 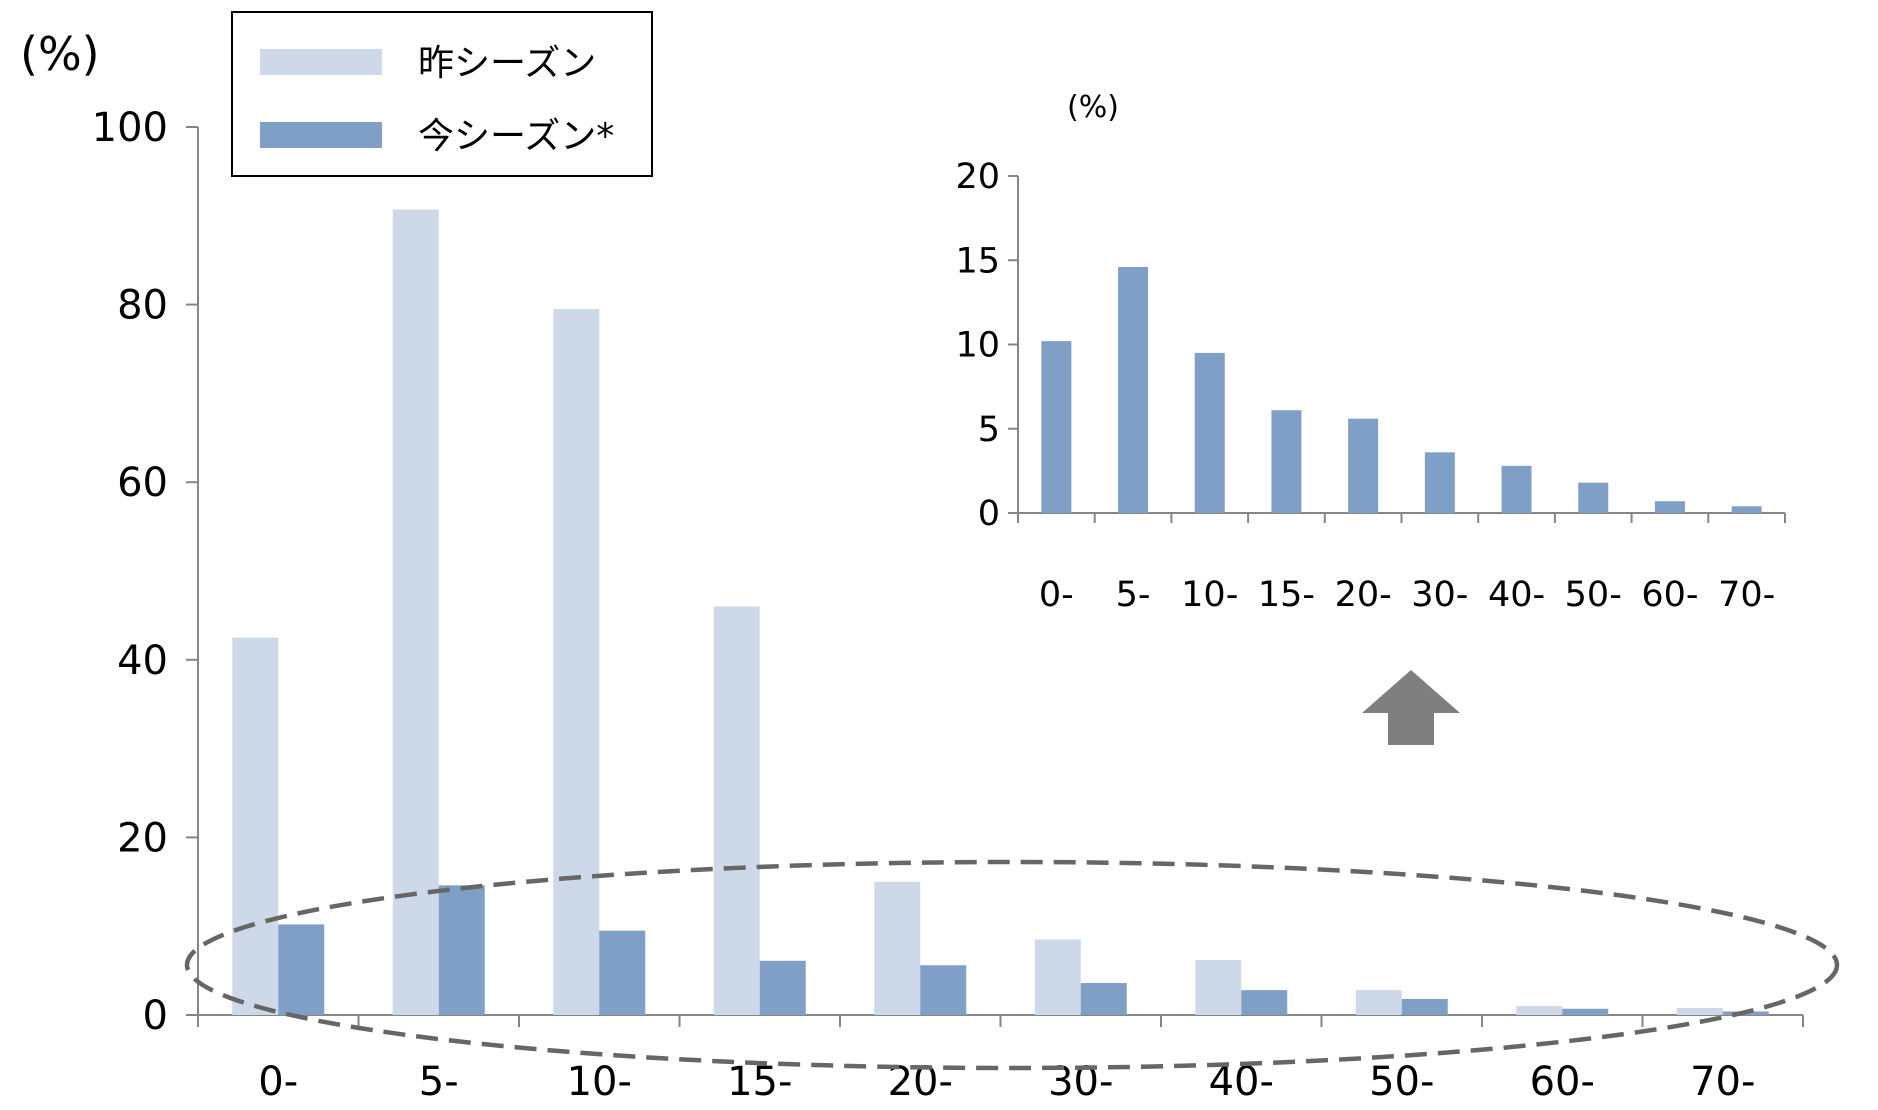 What do you see at coordinates (1593, 595) in the screenshot?
I see `inset-x-tick-label: 50-` at bounding box center [1593, 595].